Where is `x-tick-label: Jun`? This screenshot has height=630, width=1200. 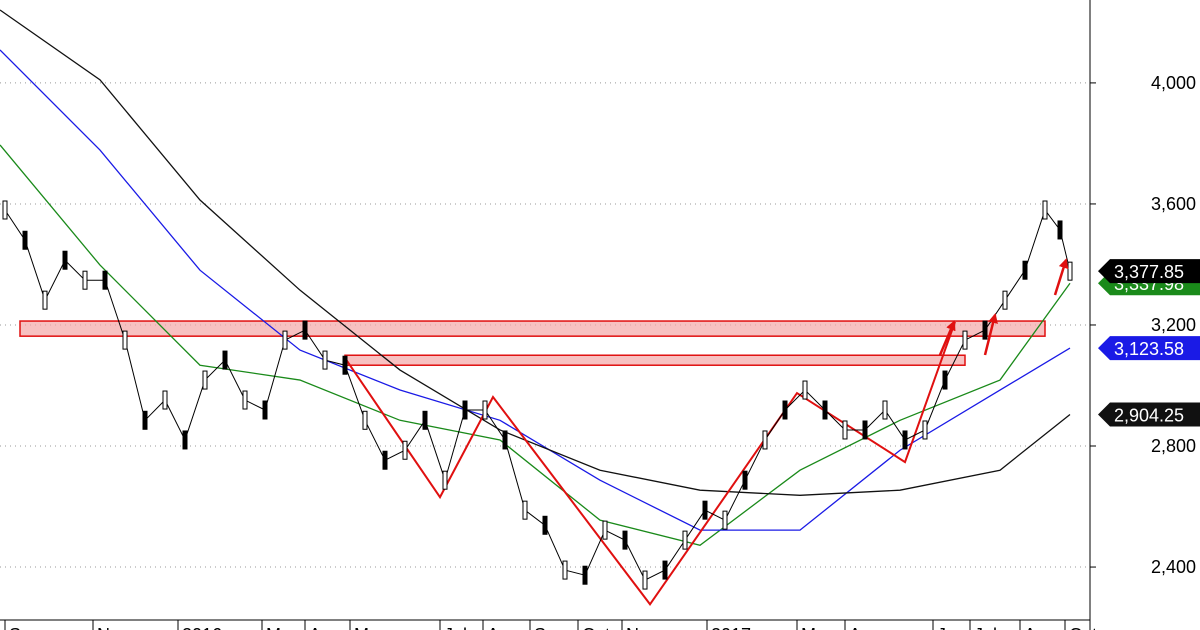
x-tick-label: Jun is located at coordinates (951, 627).